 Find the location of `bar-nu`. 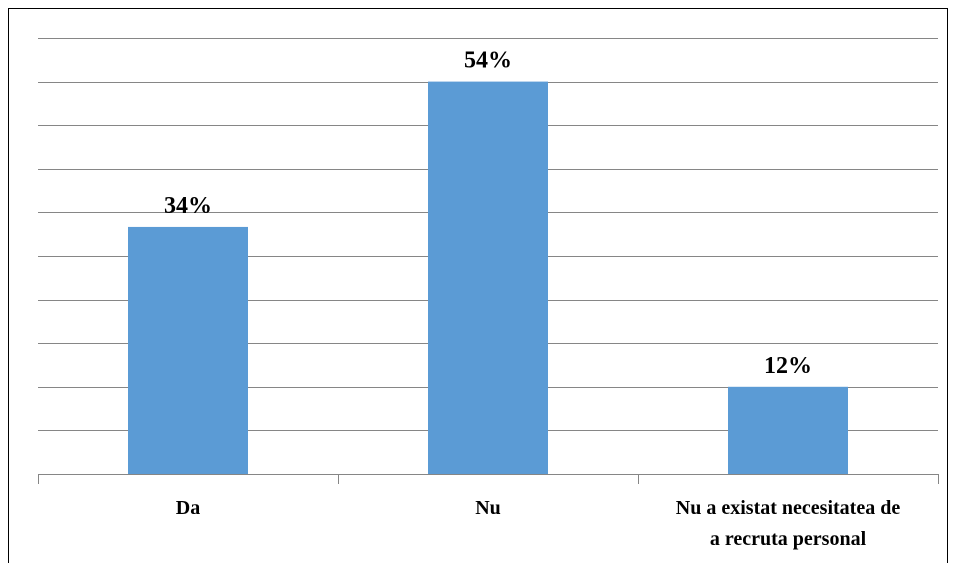

bar-nu is located at coordinates (488, 277).